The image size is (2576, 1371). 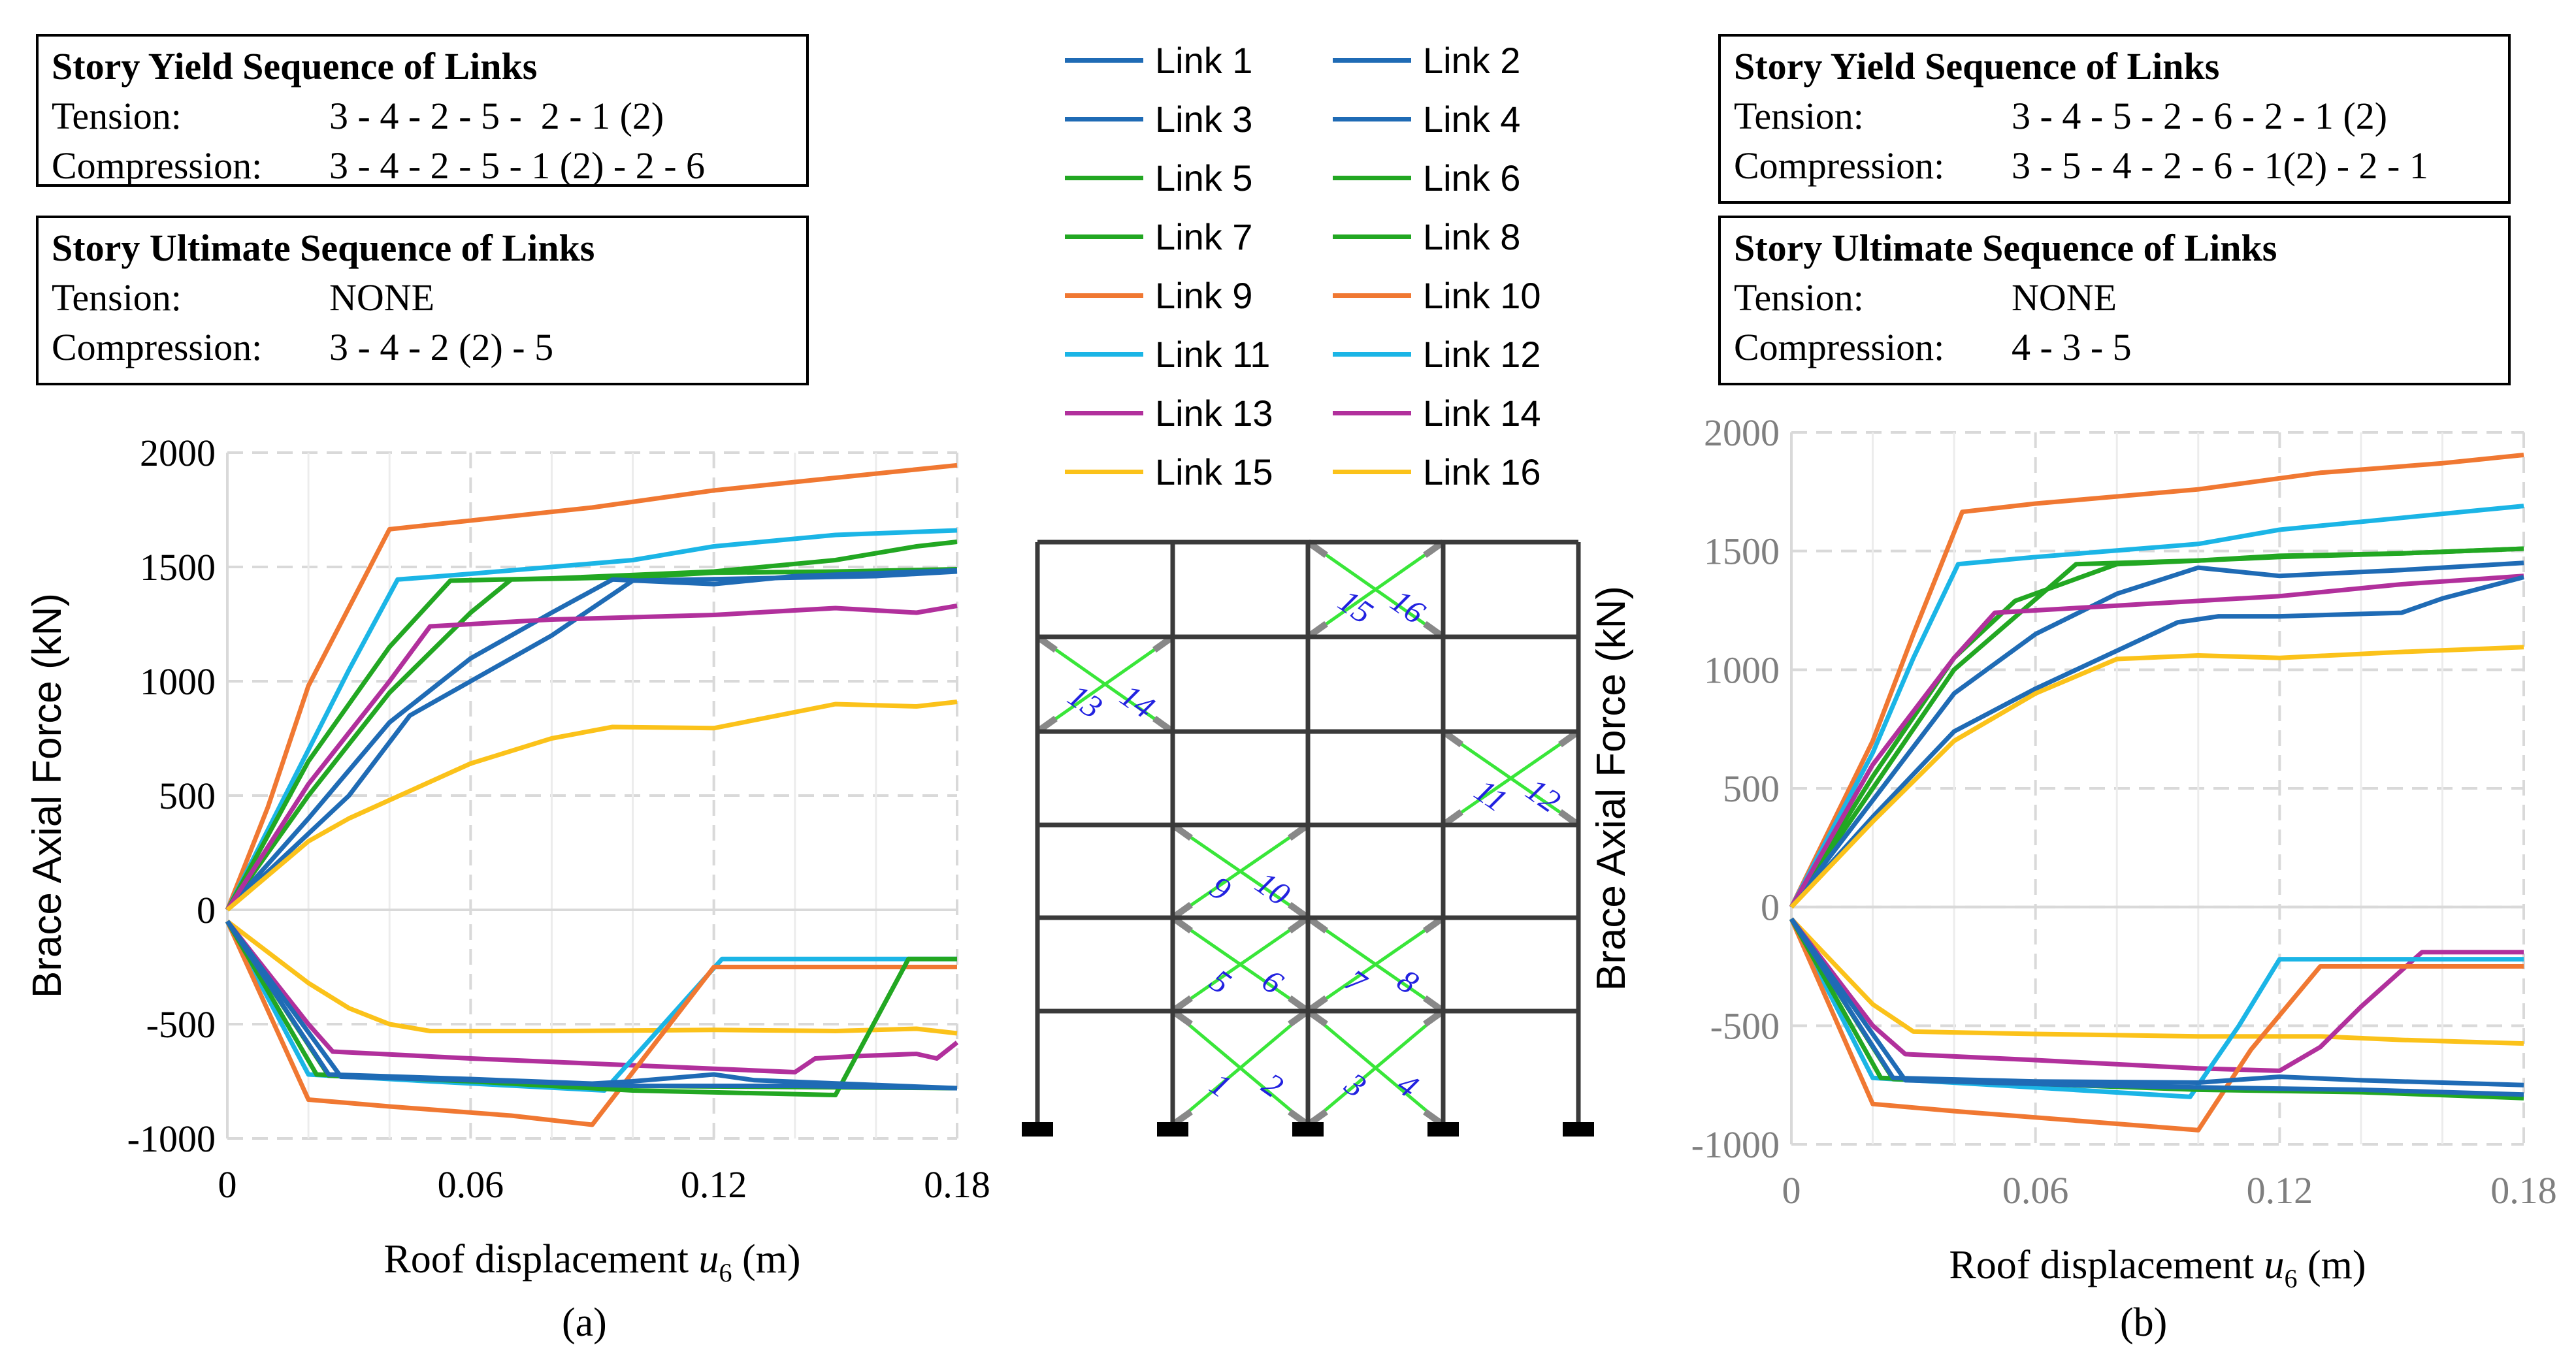 I want to click on legend-item: Link 9, so click(x=1158, y=295).